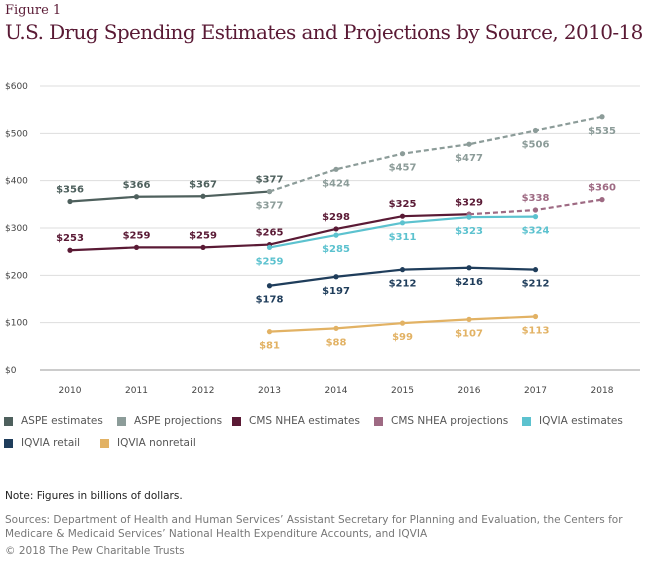 This screenshot has width=650, height=563. I want to click on data-label: $99, so click(402, 337).